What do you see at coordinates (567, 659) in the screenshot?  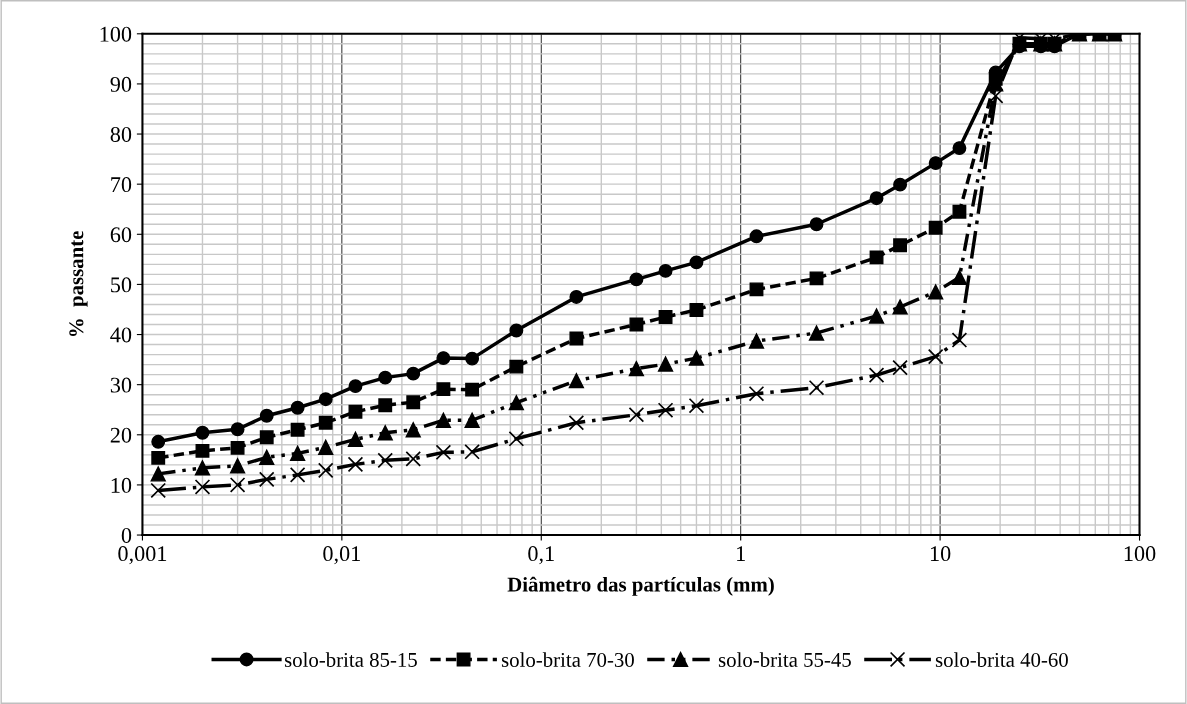 I see `legend-label: solo-brita 70-30` at bounding box center [567, 659].